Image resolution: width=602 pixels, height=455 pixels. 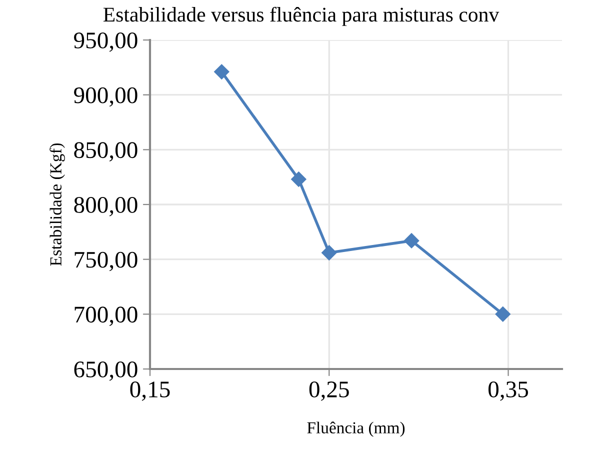 What do you see at coordinates (106, 316) in the screenshot?
I see `y-tick-label: 700,00` at bounding box center [106, 316].